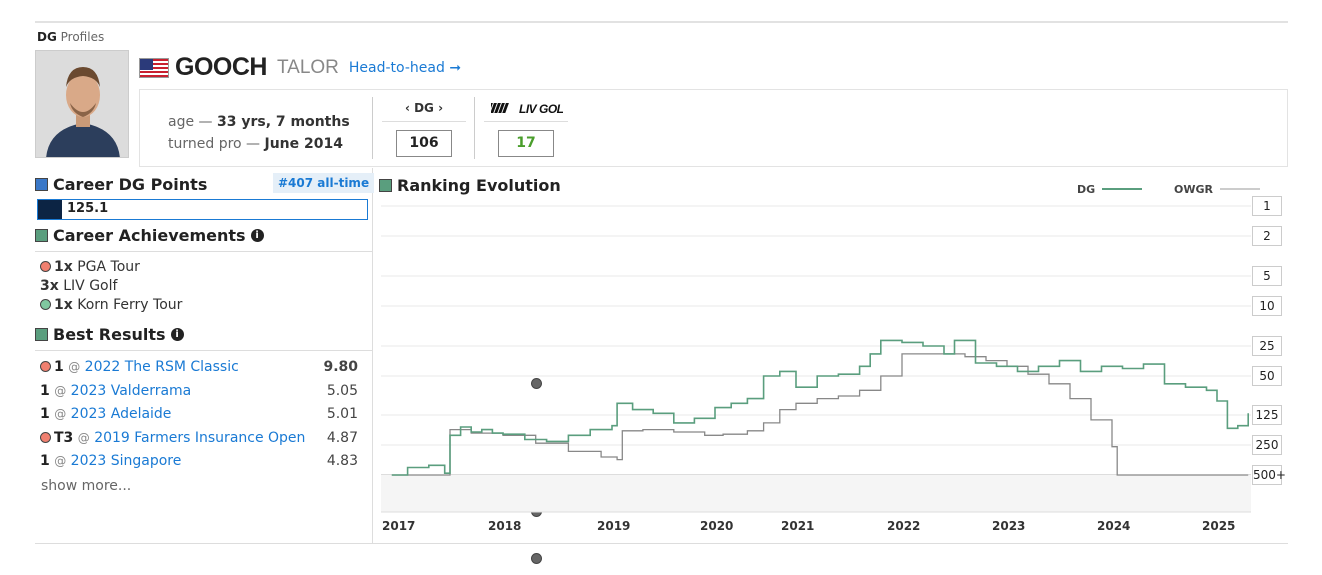 This screenshot has height=575, width=1322. I want to click on achievement-item: 3x LIV Golf, so click(291, 333).